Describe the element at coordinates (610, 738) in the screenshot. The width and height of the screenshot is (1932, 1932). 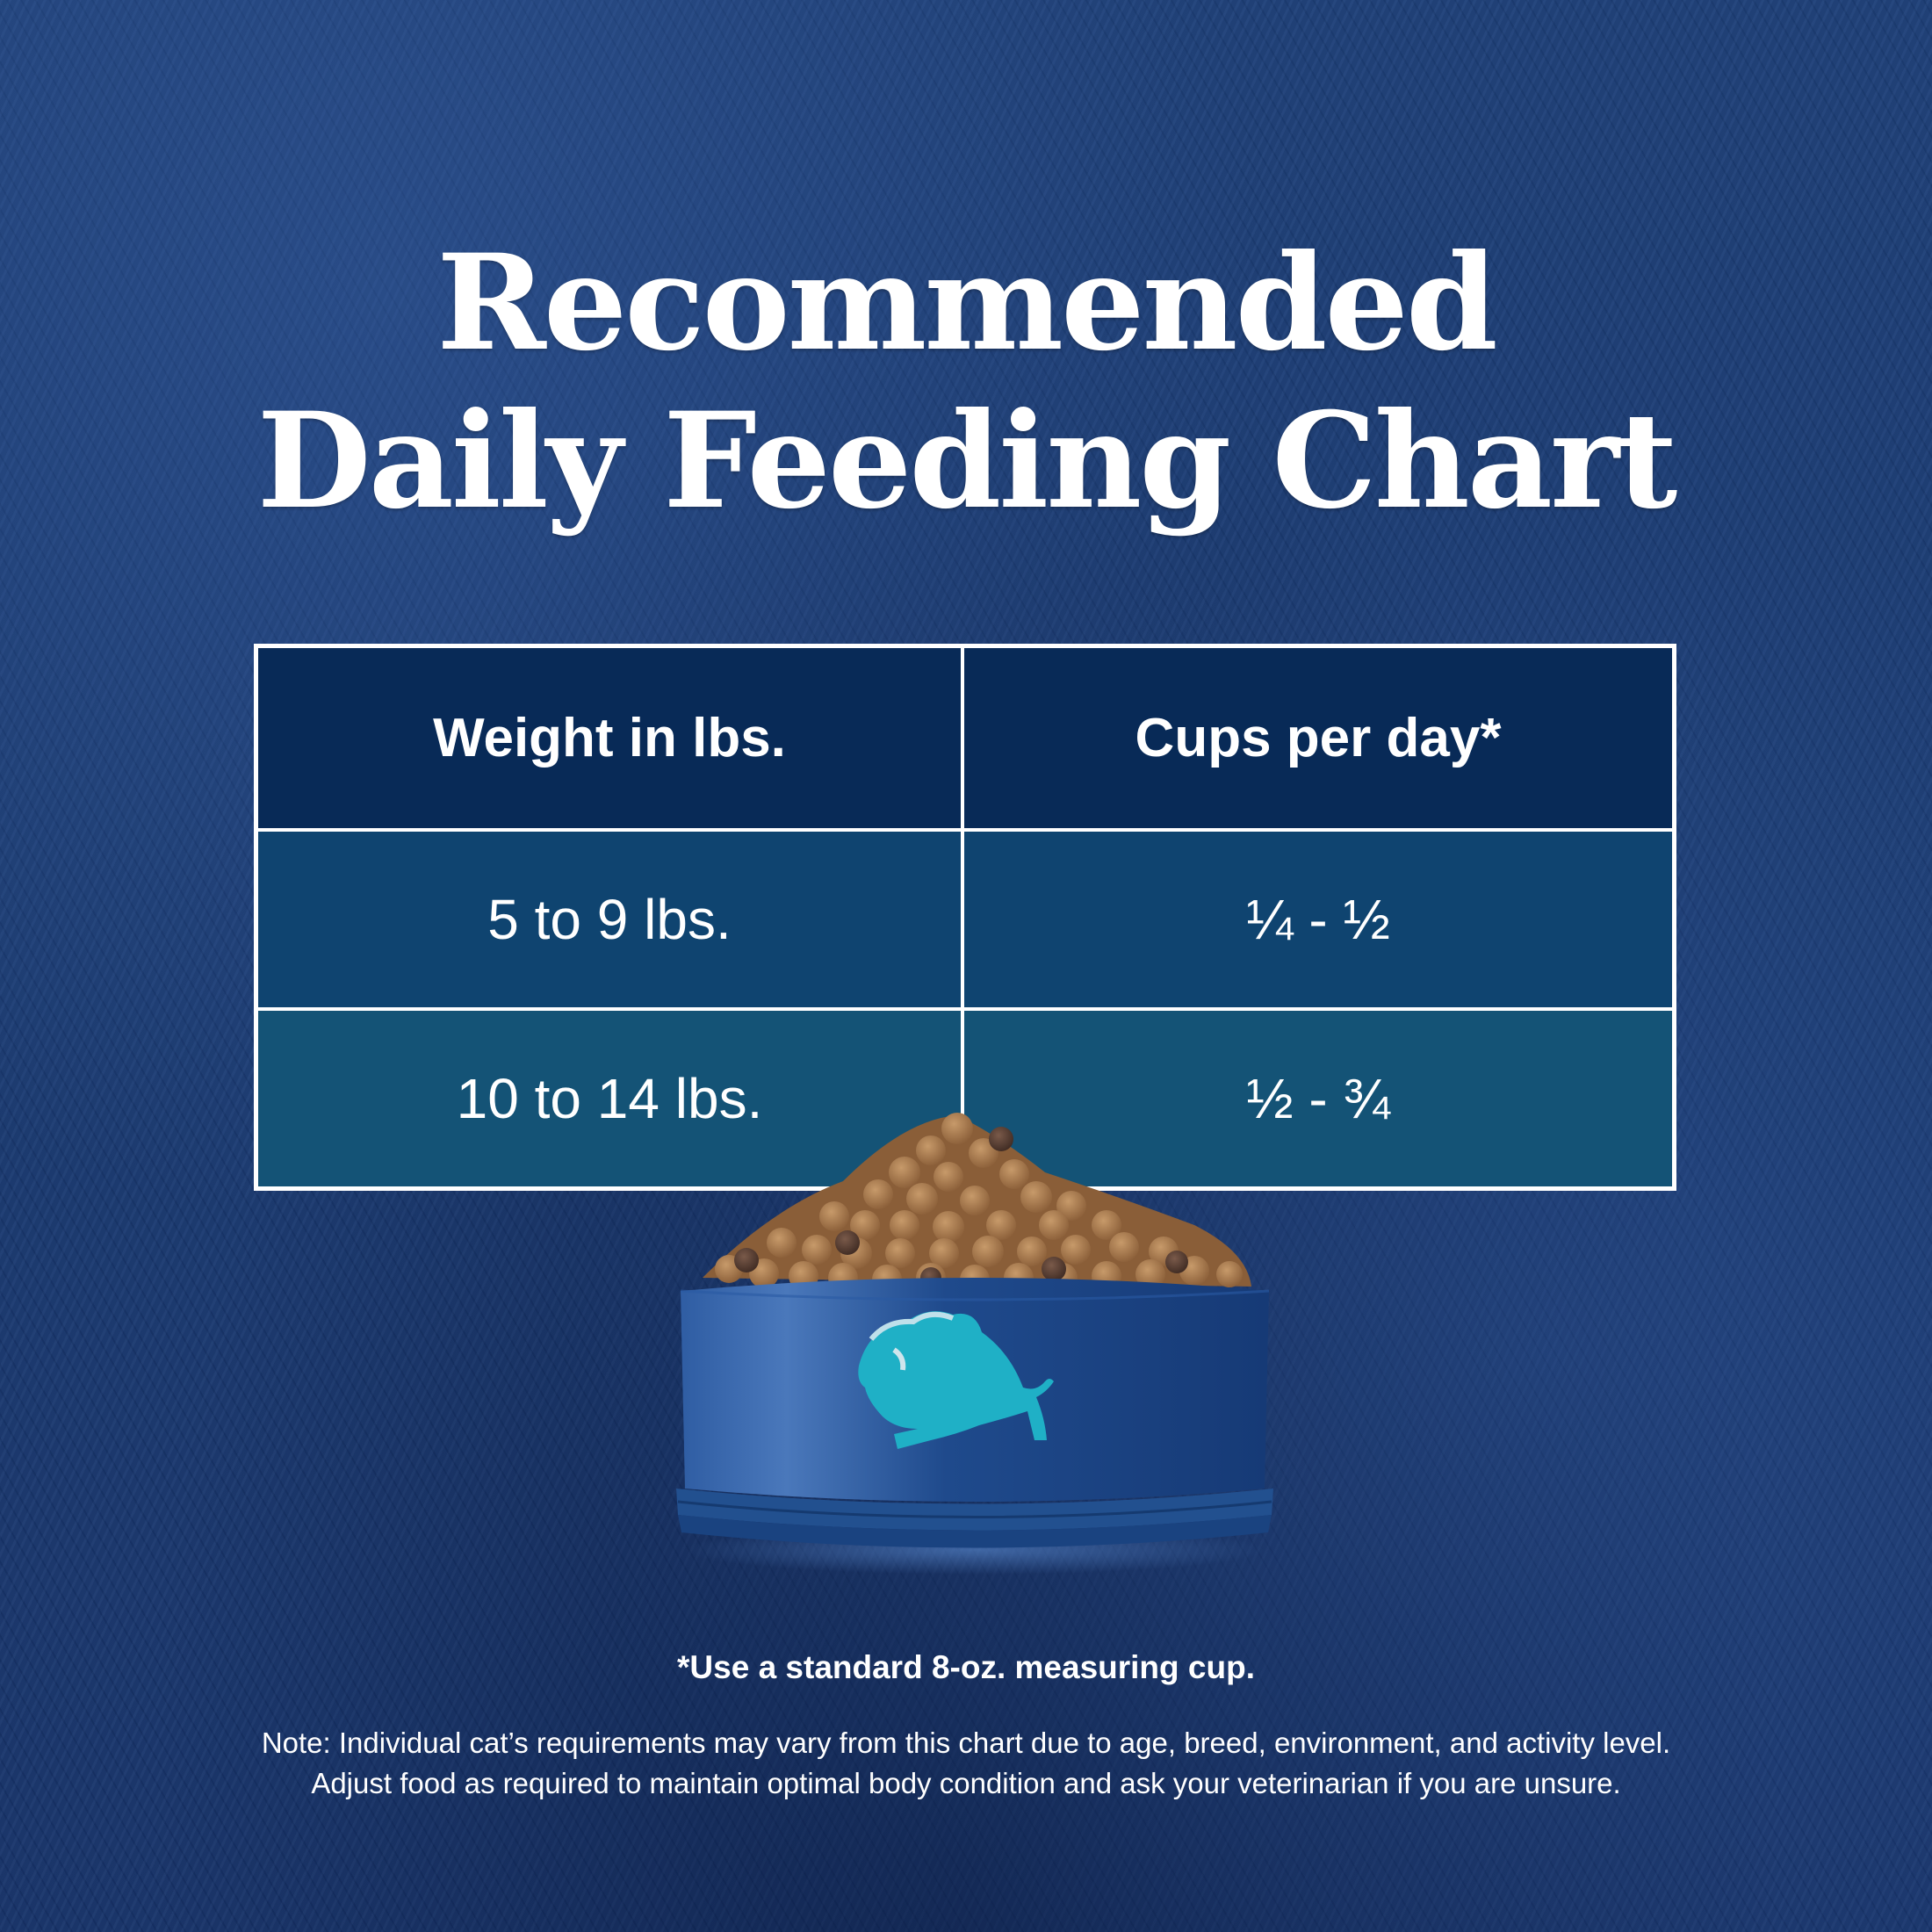
I see `header-weight: Weight in lbs.` at that location.